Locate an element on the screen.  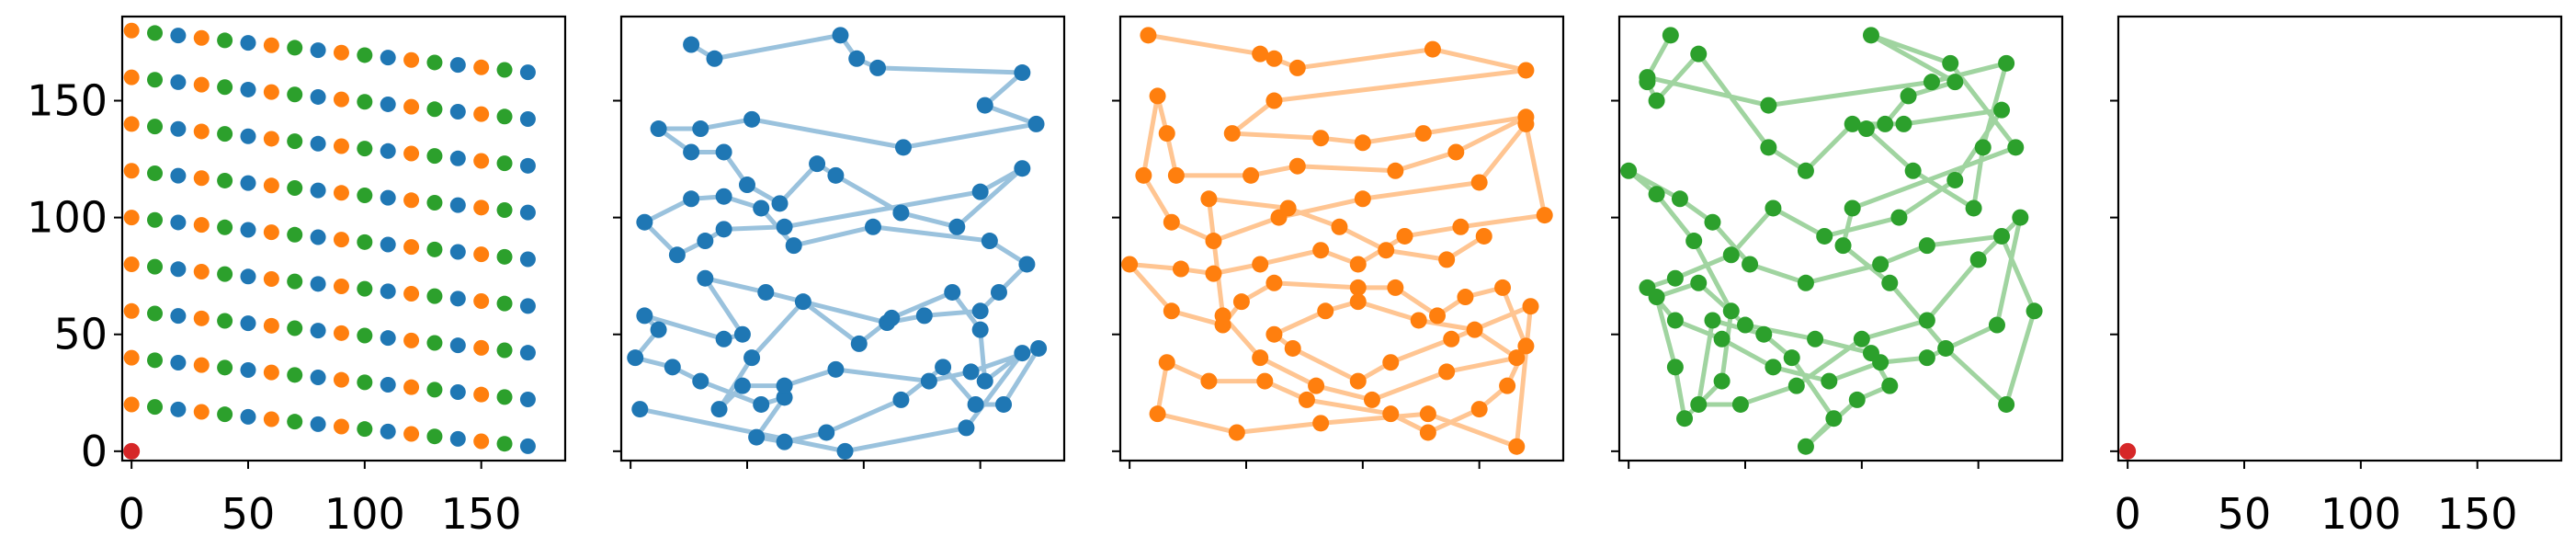
single-point is located at coordinates (2128, 451).